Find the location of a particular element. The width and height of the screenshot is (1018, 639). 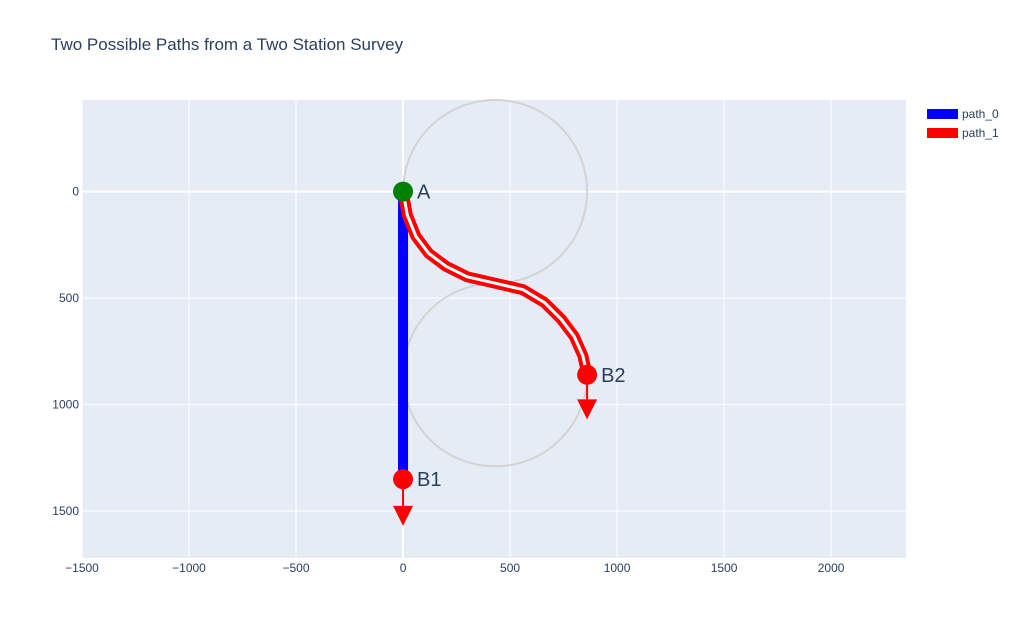

station-label: A is located at coordinates (424, 193).